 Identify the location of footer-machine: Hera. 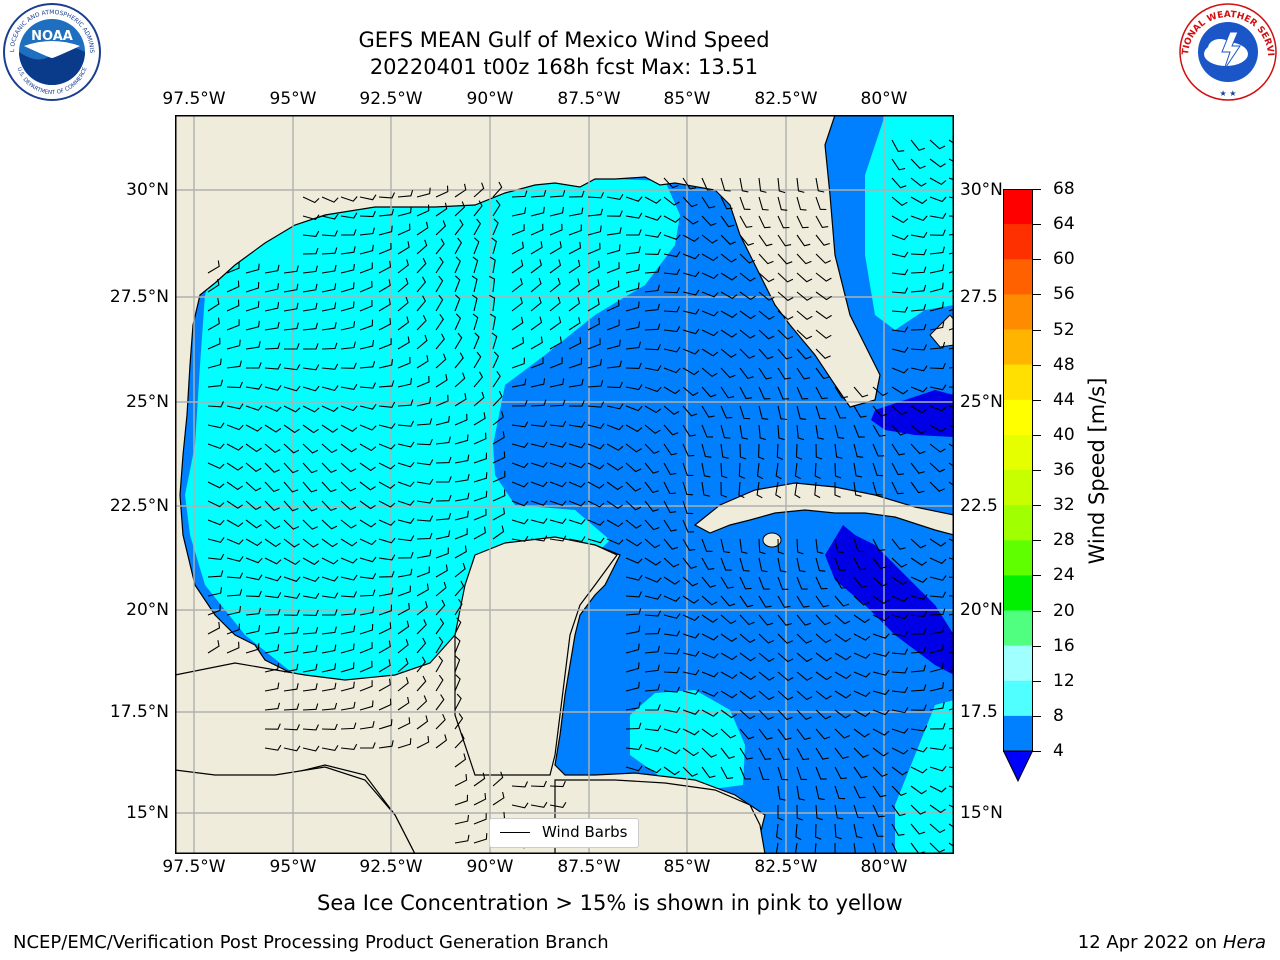
(1244, 942).